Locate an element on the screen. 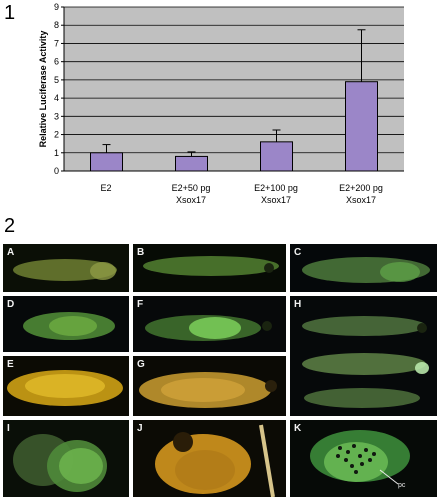 The width and height of the screenshot is (440, 500). figure-part-2-label: 2 is located at coordinates (10, 226).